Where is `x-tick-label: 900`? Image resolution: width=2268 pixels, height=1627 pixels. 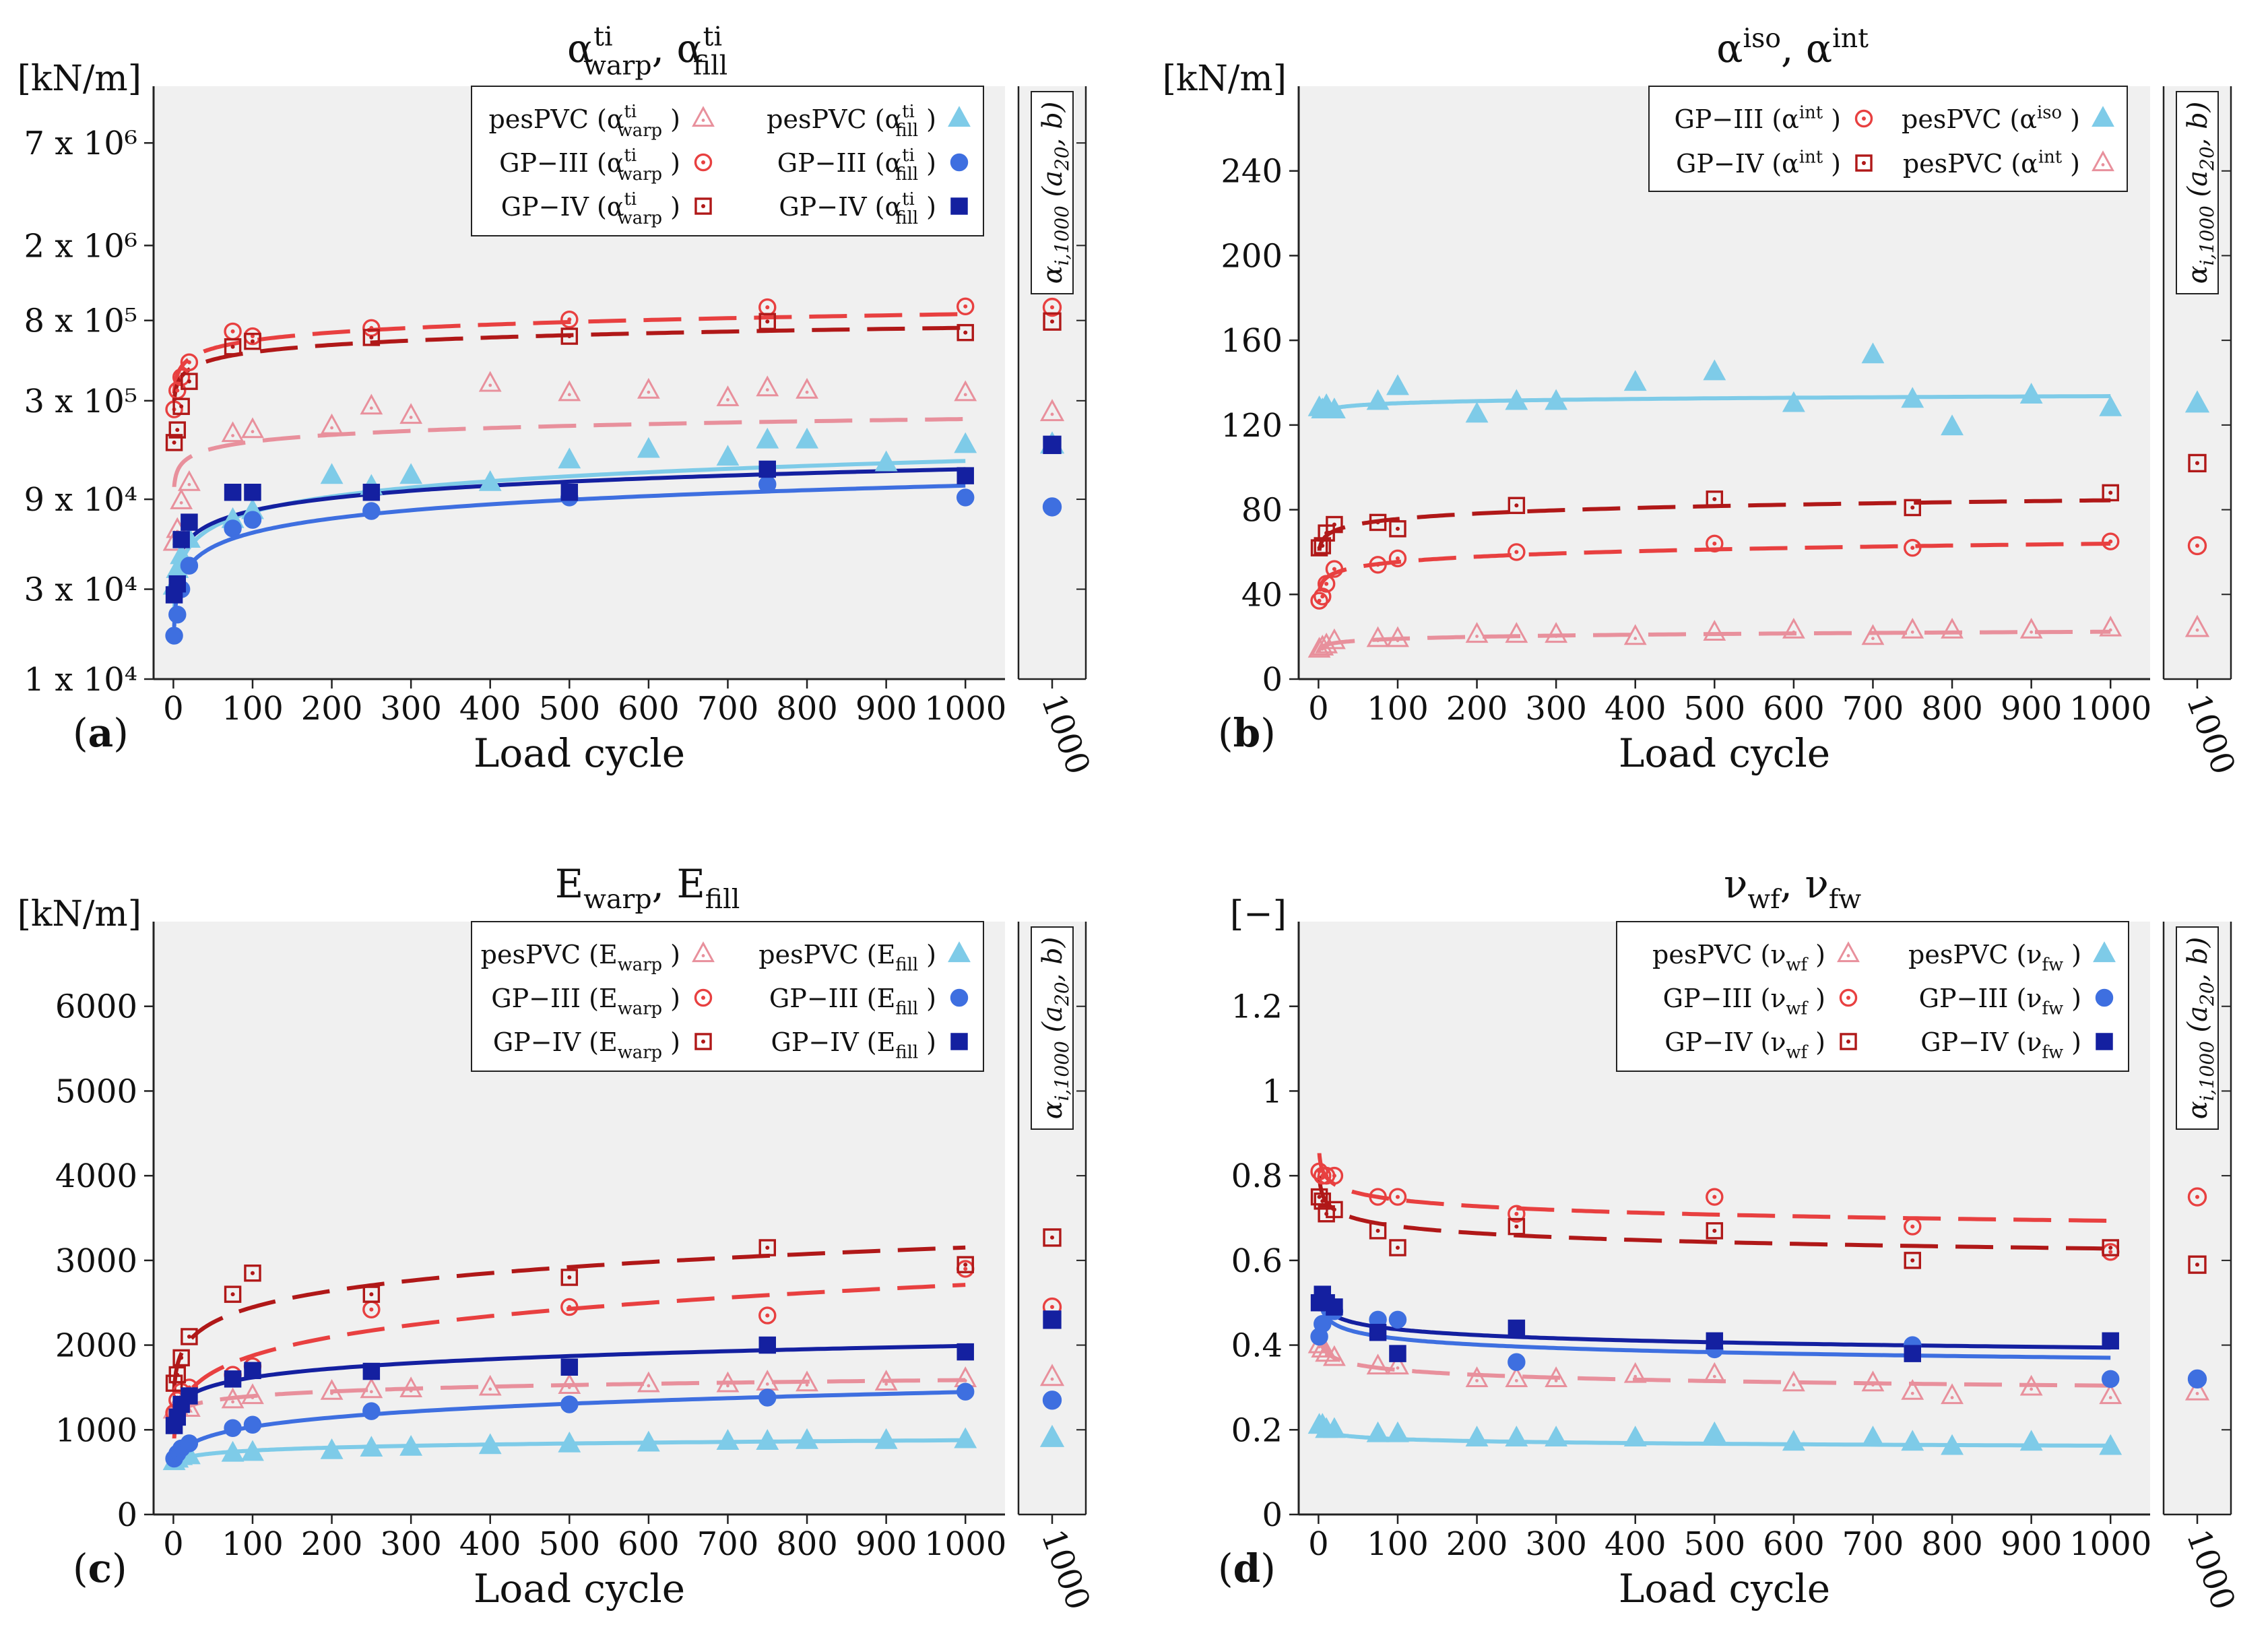 x-tick-label: 900 is located at coordinates (886, 709).